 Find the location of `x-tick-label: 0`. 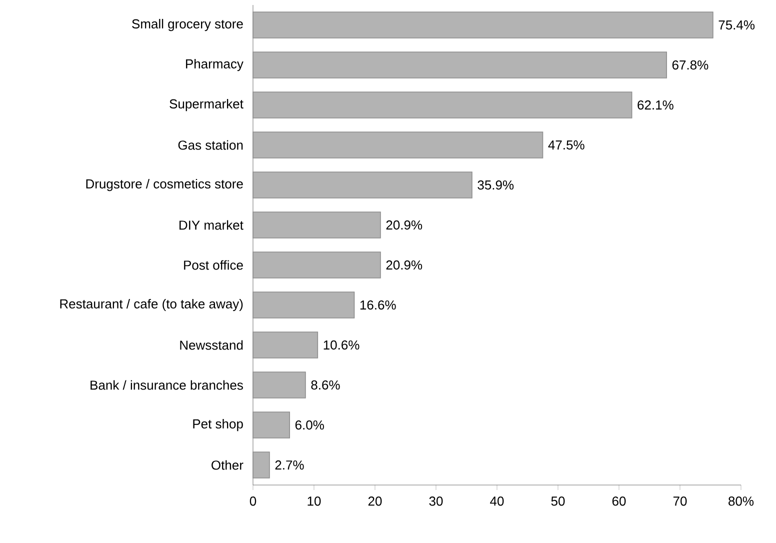

x-tick-label: 0 is located at coordinates (253, 501).